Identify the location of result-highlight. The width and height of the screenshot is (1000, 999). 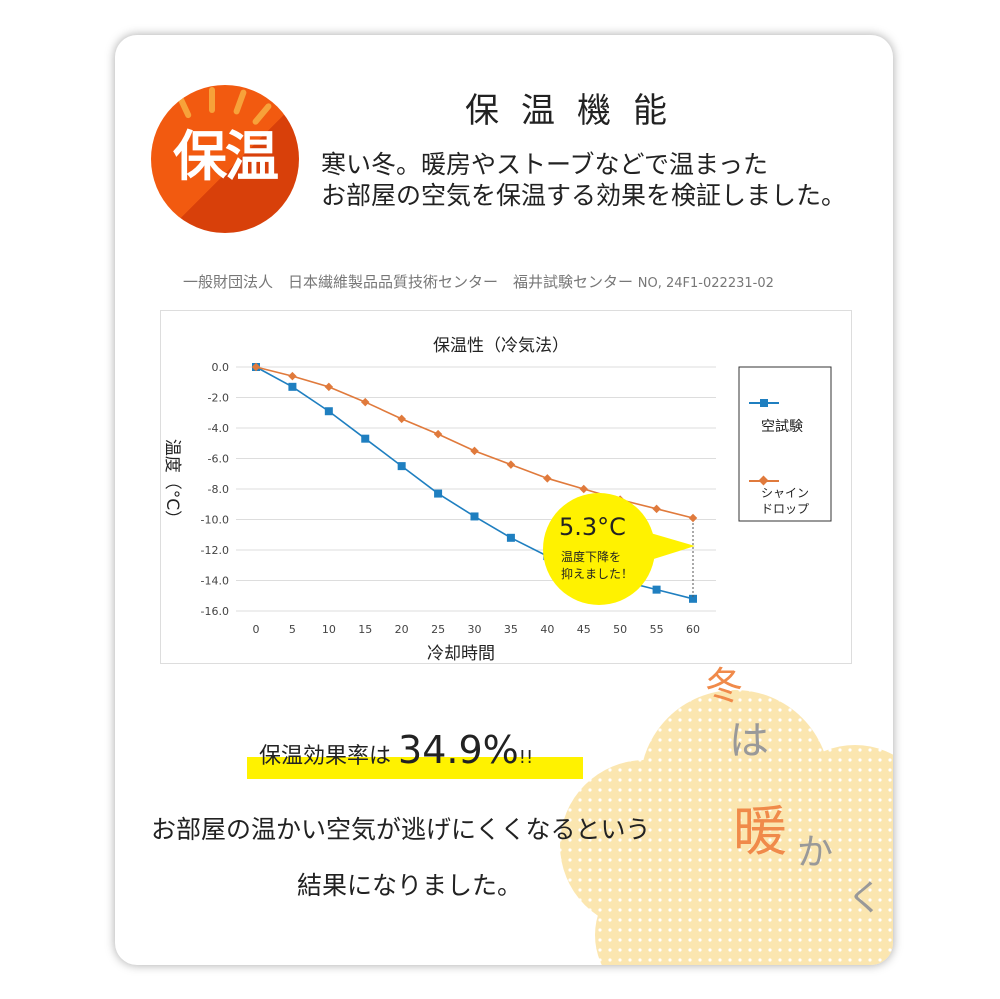
(415, 768).